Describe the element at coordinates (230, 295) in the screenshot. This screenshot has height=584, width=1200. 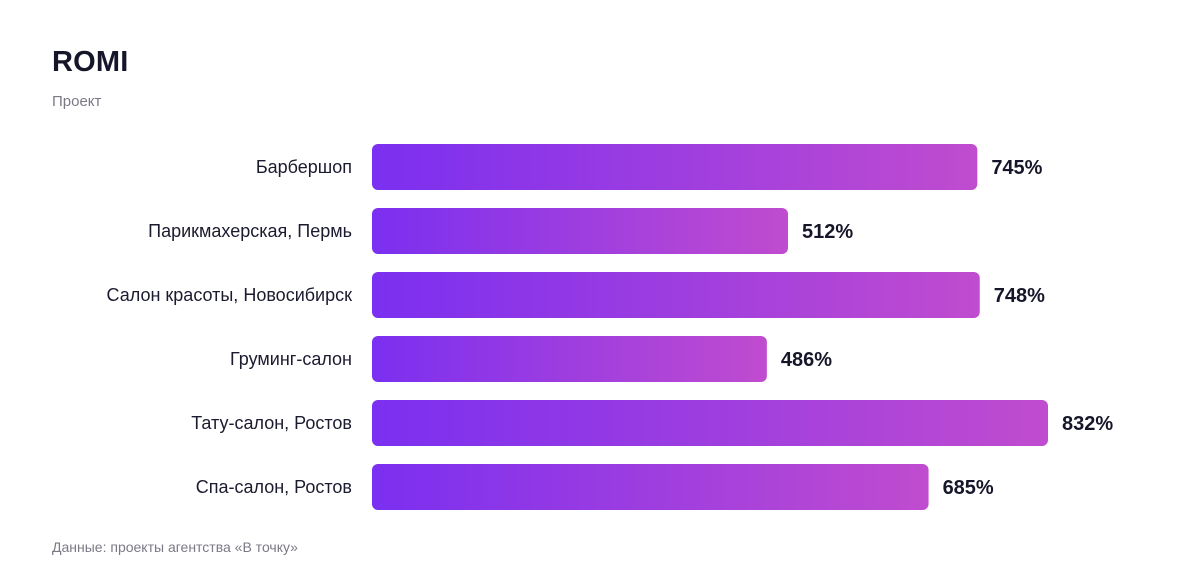
I see `category-label: Салон красоты, Новосибирск` at that location.